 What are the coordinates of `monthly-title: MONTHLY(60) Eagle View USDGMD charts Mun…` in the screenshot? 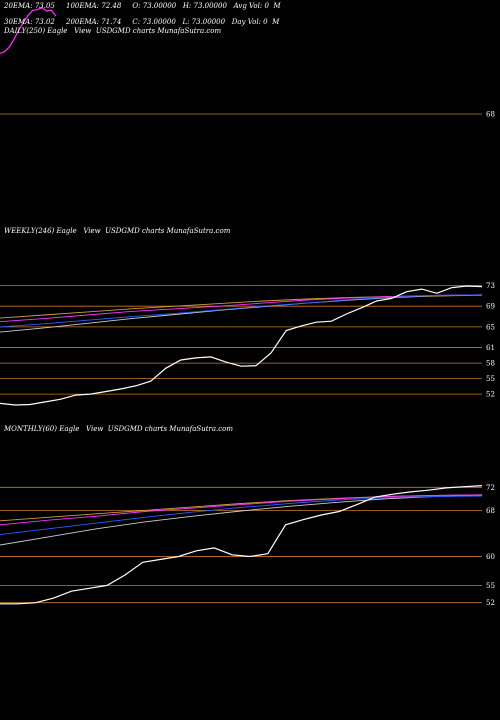 It's located at (119, 429).